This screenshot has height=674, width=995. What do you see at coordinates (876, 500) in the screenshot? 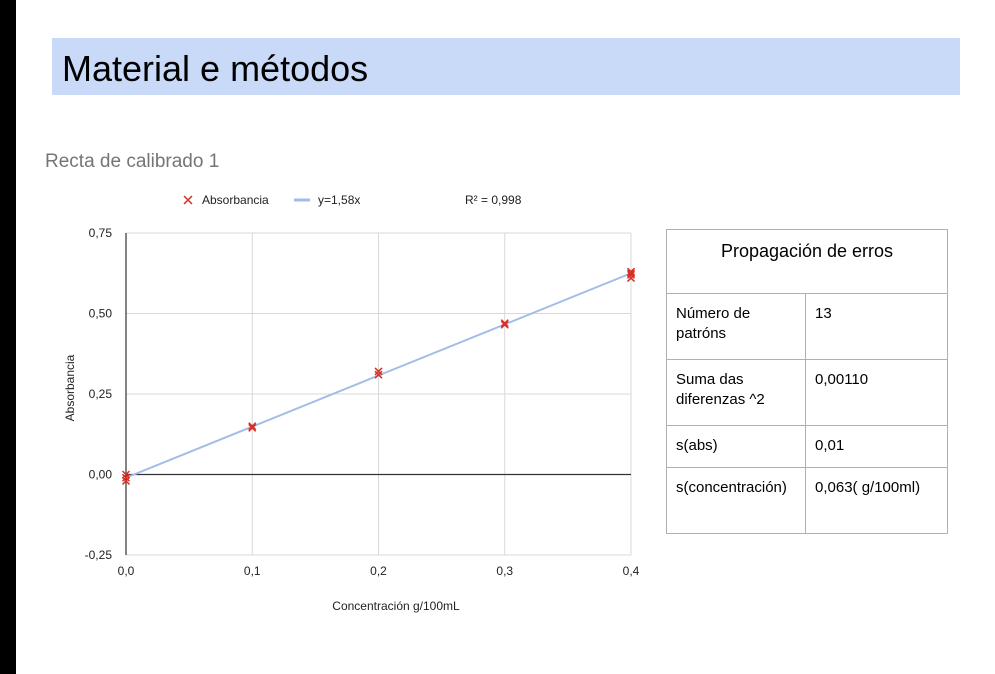
I see `row-value: 0,063( g/100ml)` at bounding box center [876, 500].